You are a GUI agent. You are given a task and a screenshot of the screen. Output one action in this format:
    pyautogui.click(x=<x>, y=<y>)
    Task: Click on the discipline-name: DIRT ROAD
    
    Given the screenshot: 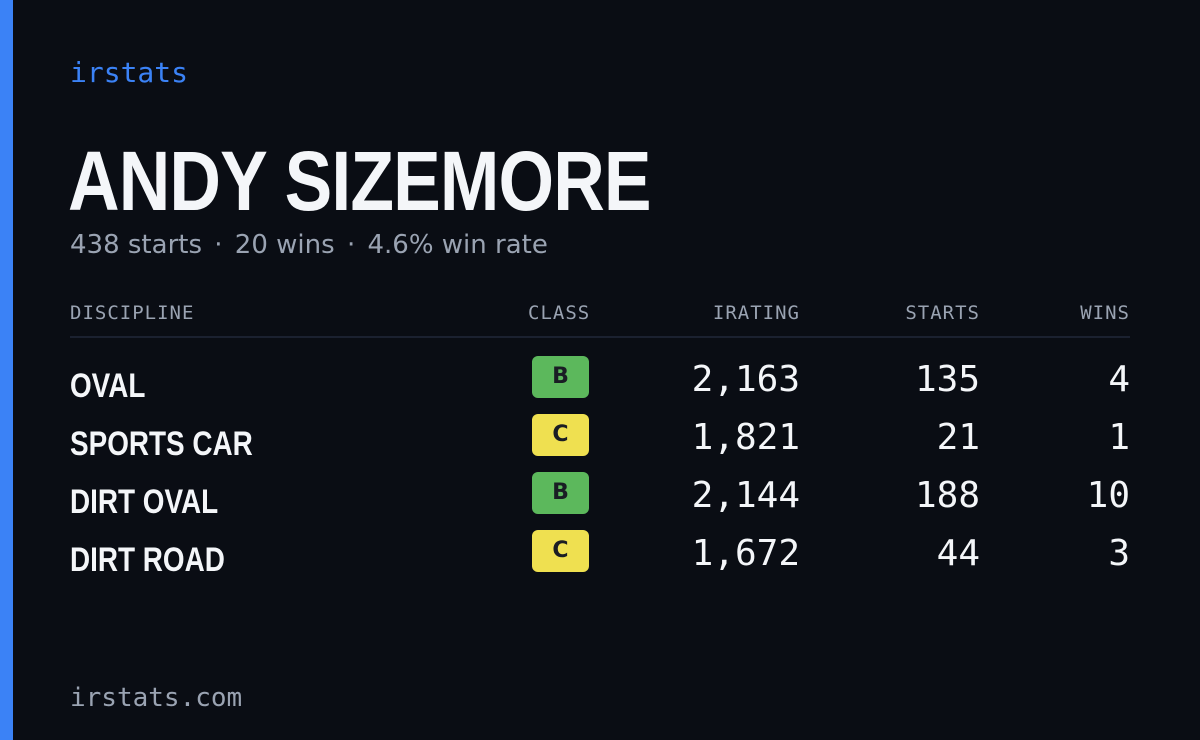 What is the action you would take?
    pyautogui.click(x=147, y=560)
    